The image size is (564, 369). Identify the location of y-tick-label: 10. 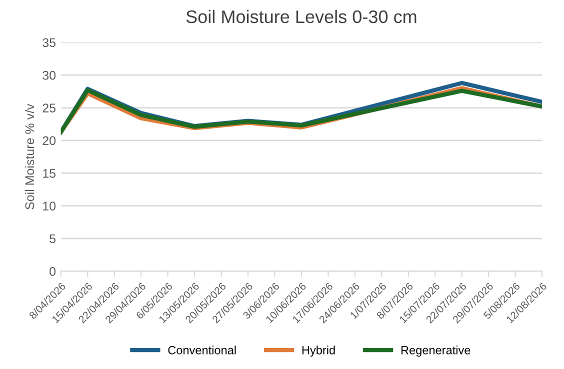
(49, 206).